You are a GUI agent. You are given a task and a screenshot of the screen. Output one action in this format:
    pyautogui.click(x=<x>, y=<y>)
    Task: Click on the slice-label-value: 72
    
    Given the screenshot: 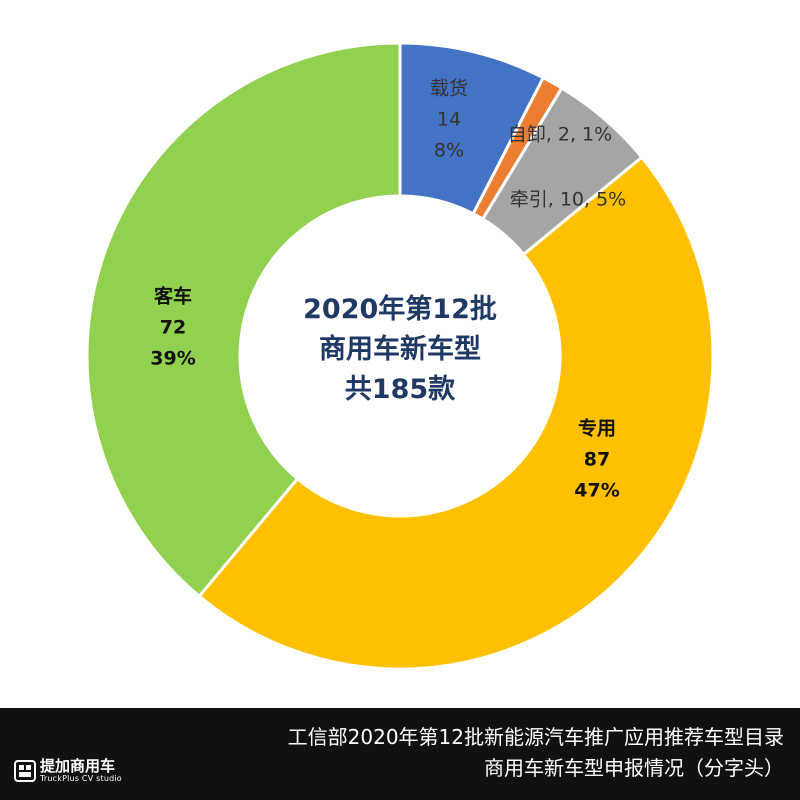 What is the action you would take?
    pyautogui.click(x=173, y=327)
    